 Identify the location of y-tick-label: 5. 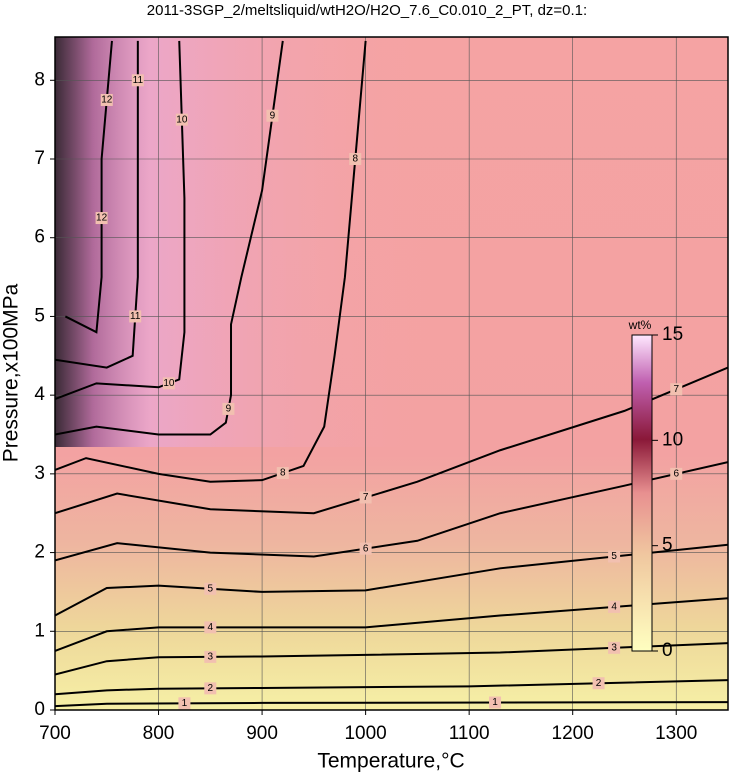
(39, 315).